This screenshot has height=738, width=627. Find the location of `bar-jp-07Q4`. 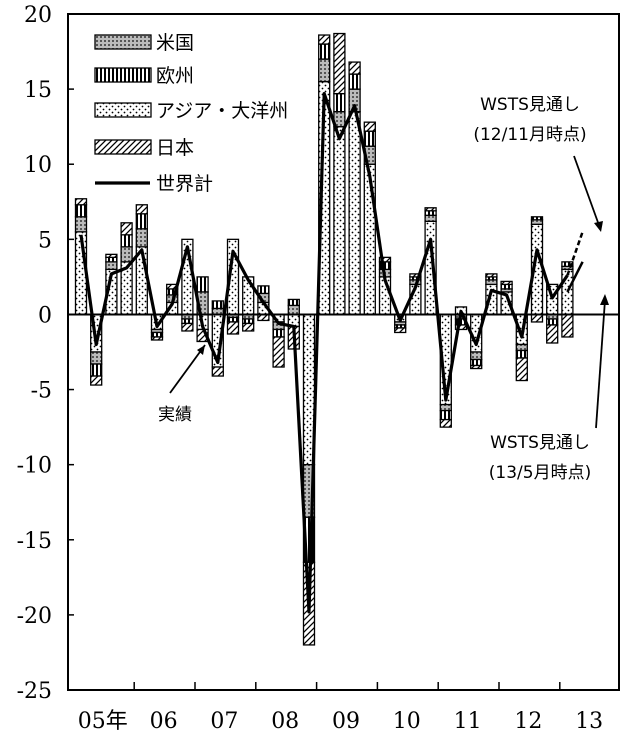

bar-jp-07Q4 is located at coordinates (248, 327).